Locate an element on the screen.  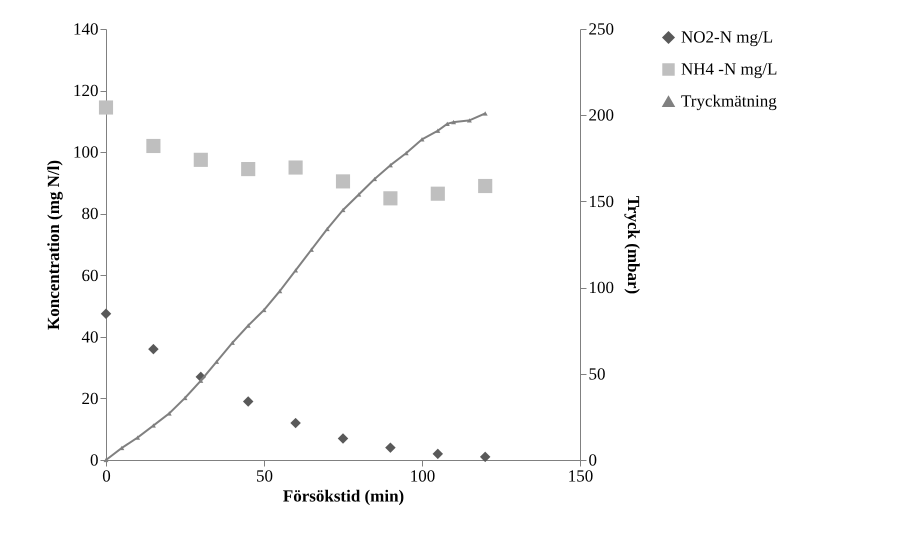
y-tick-label: 20 is located at coordinates (90, 398).